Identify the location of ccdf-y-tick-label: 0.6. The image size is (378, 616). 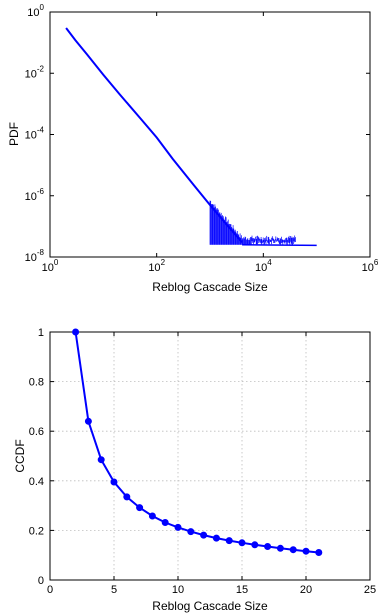
(36, 432).